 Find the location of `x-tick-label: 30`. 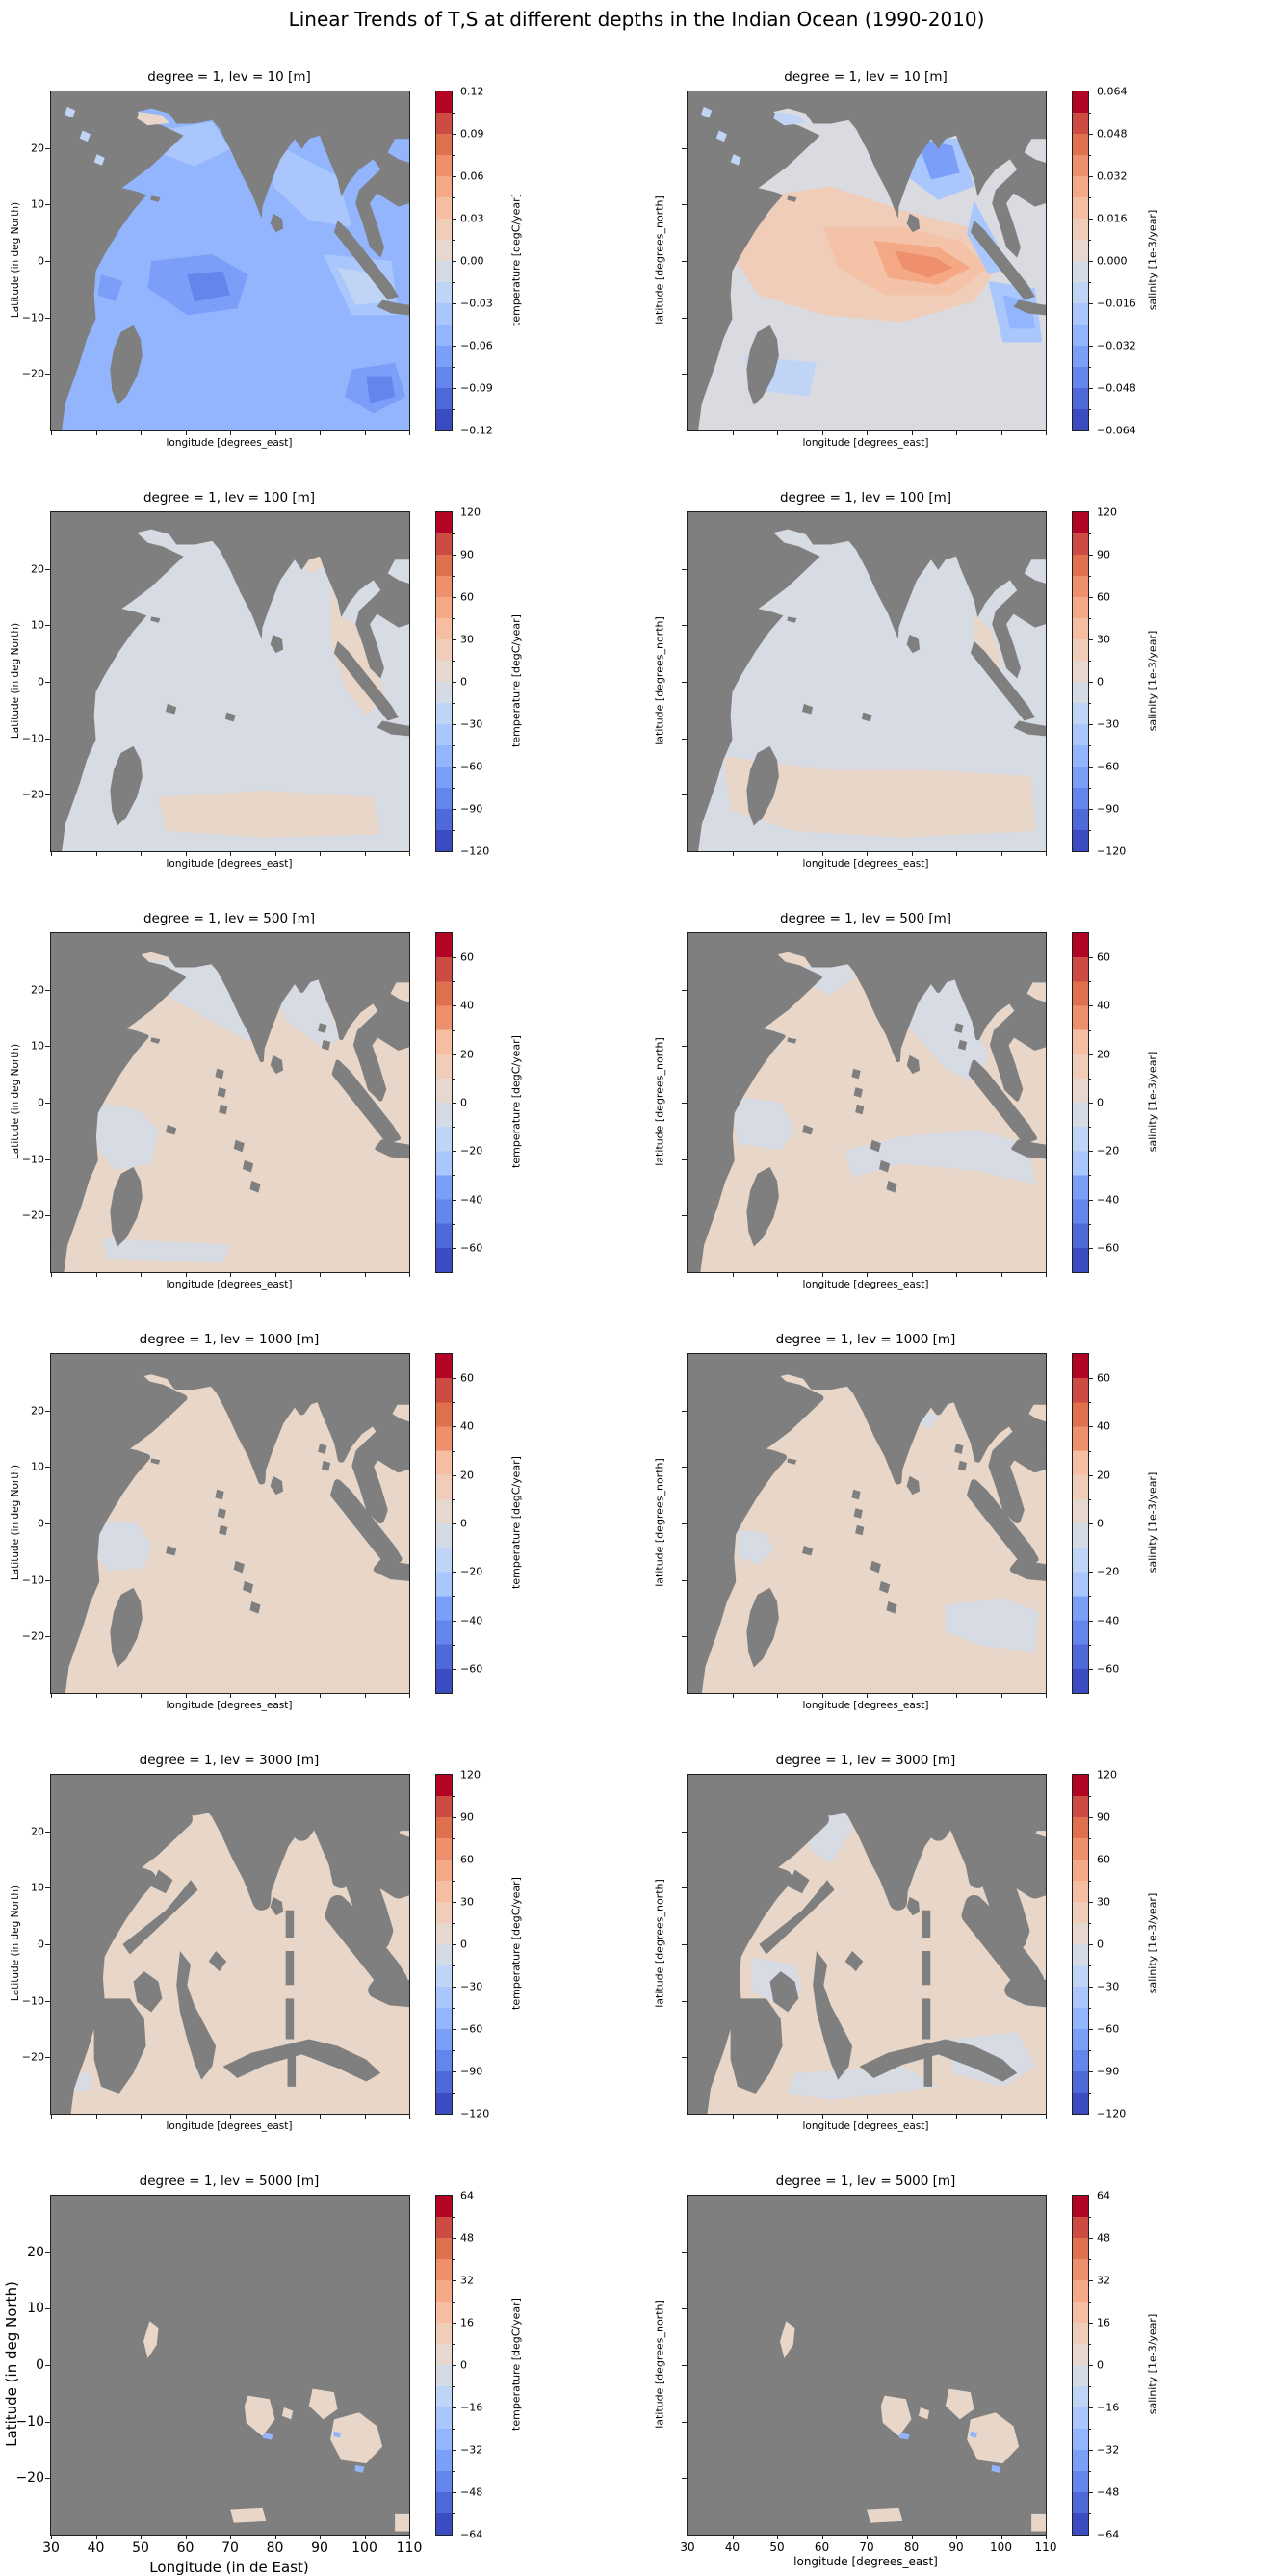

x-tick-label: 30 is located at coordinates (687, 2547).